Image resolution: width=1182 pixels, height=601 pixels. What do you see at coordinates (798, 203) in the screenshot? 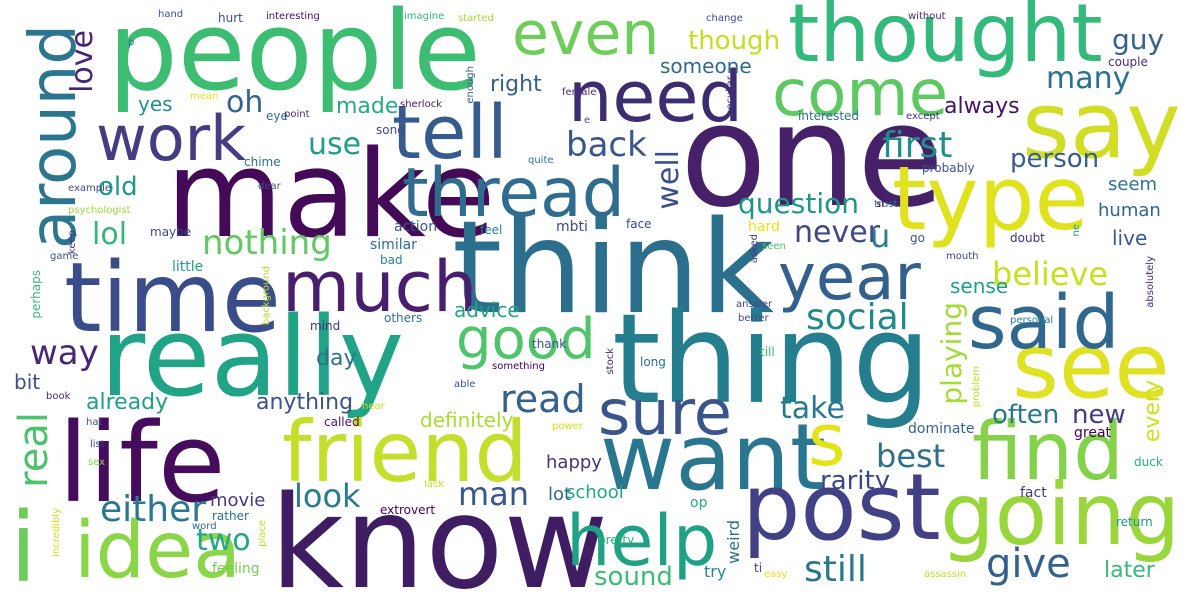
I see `word-question: question` at bounding box center [798, 203].